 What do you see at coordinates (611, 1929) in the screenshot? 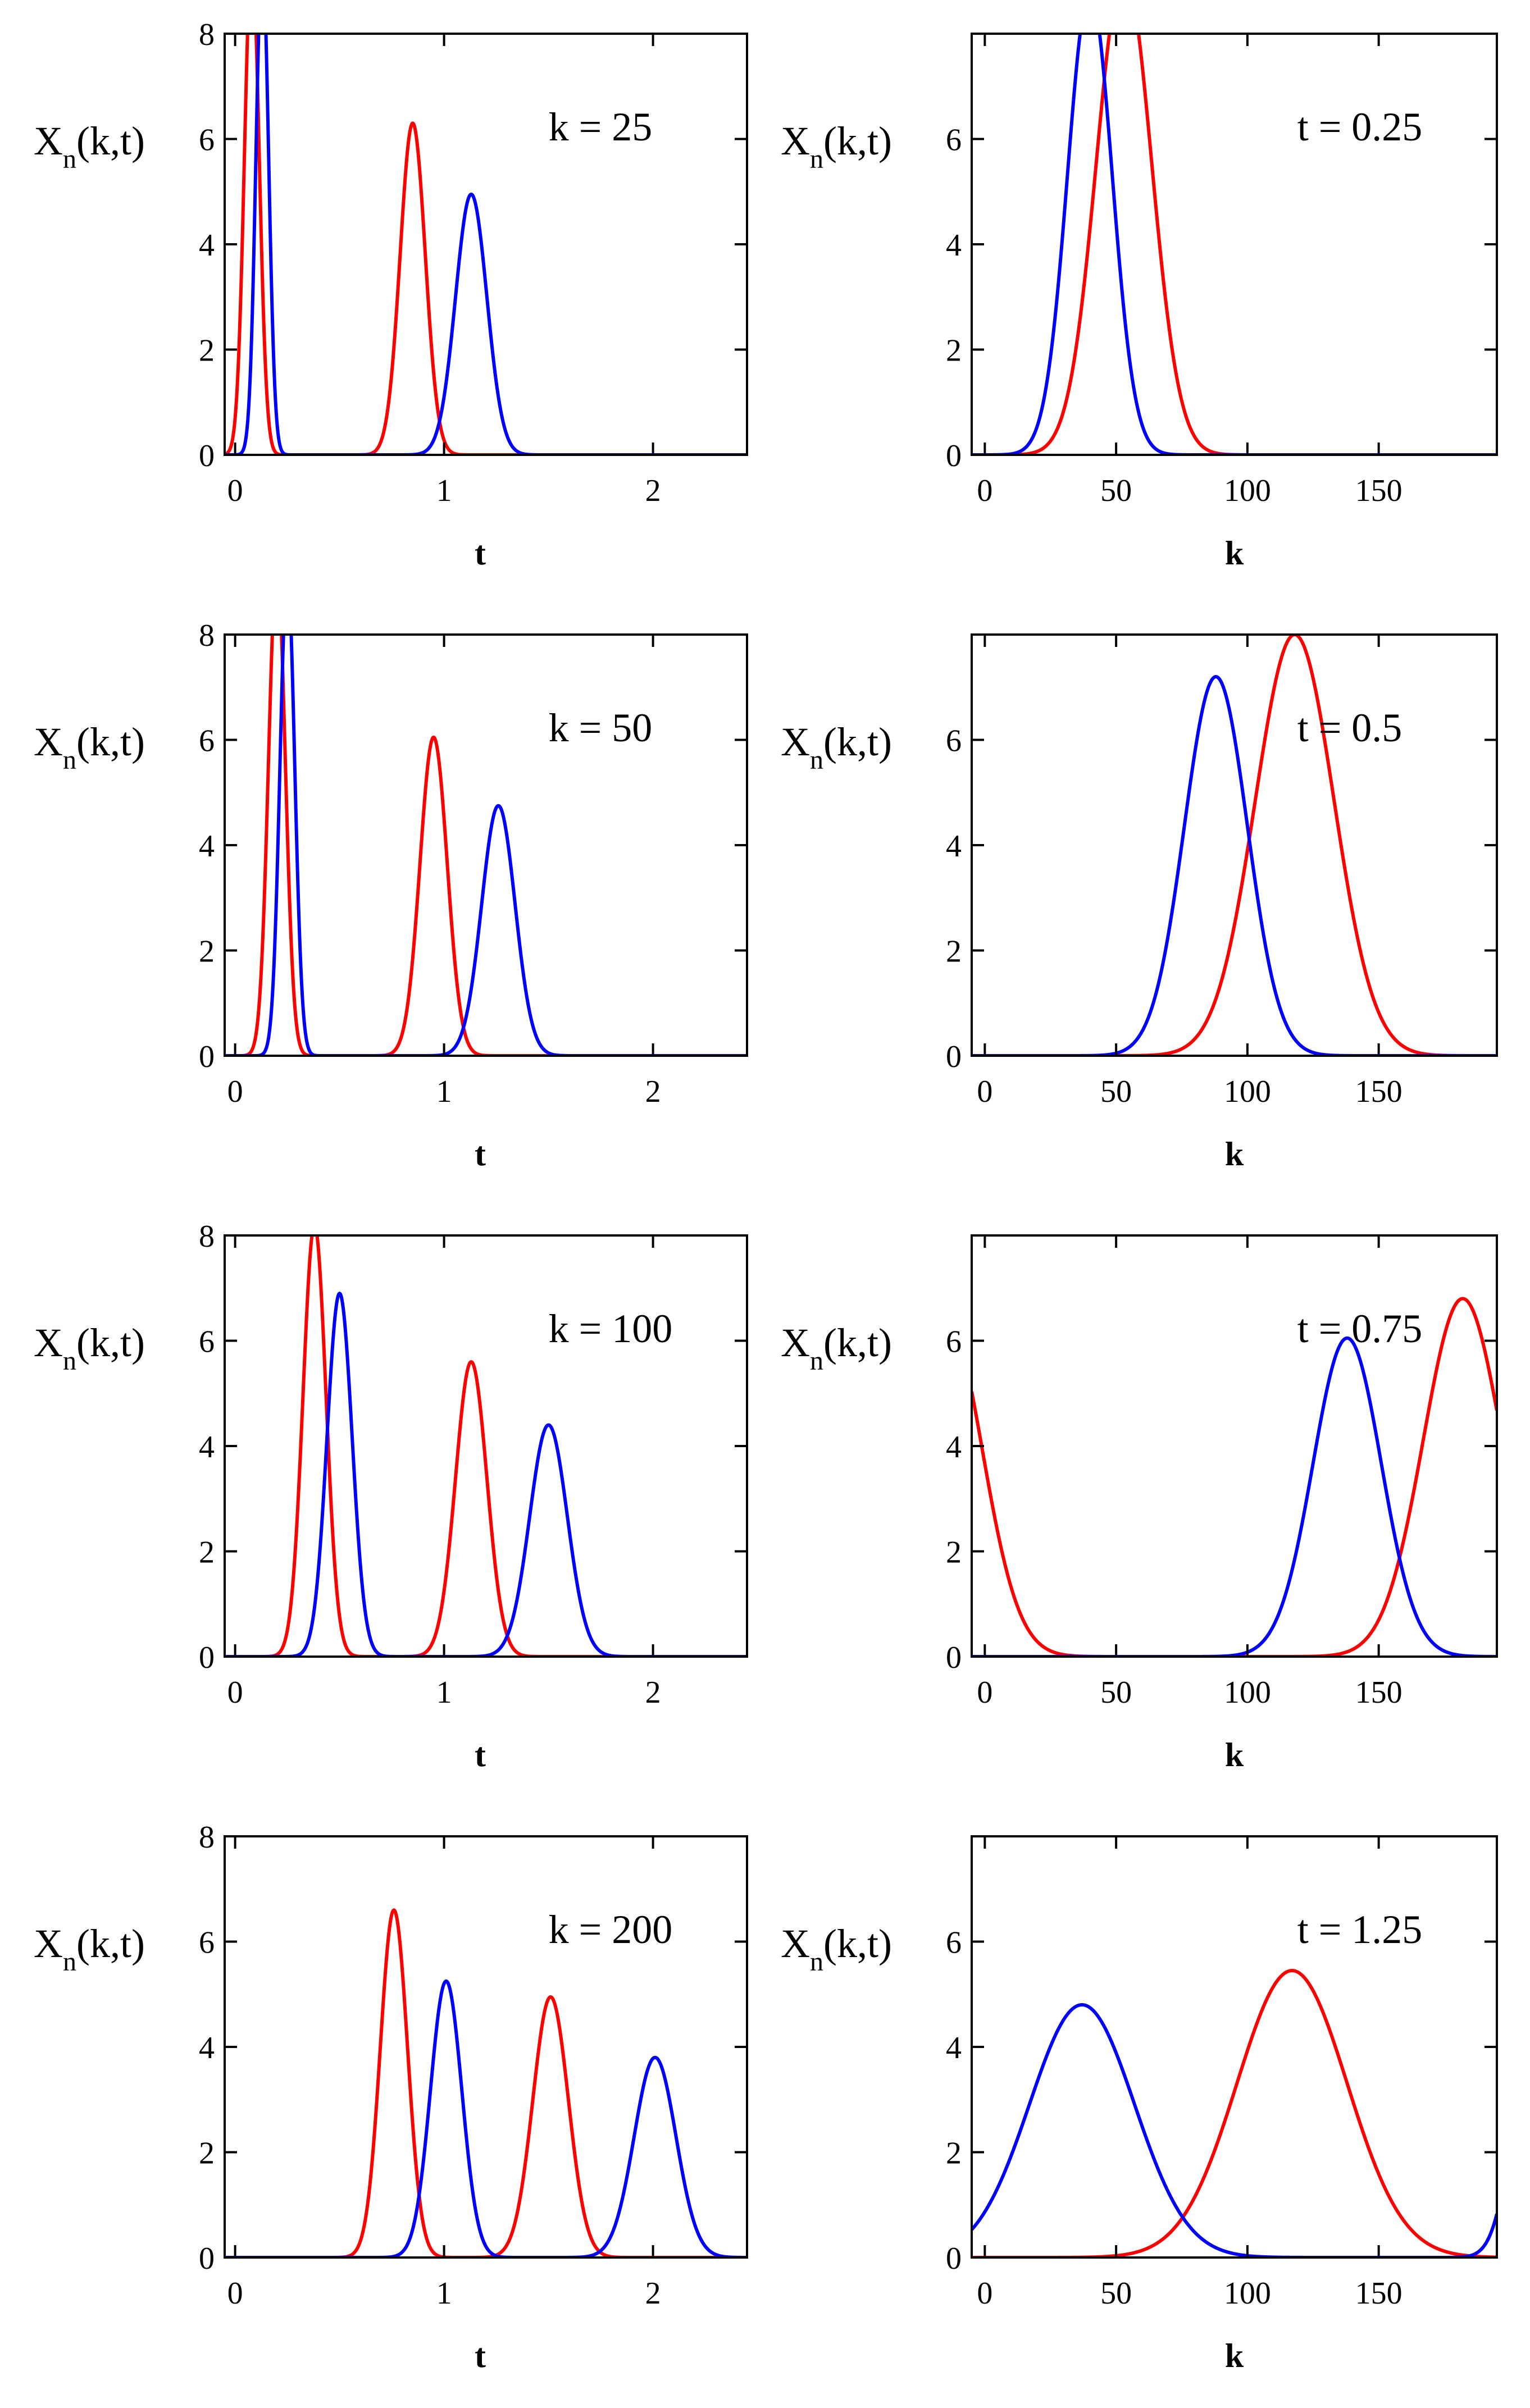
I see `panel-annotation: k = 200` at bounding box center [611, 1929].